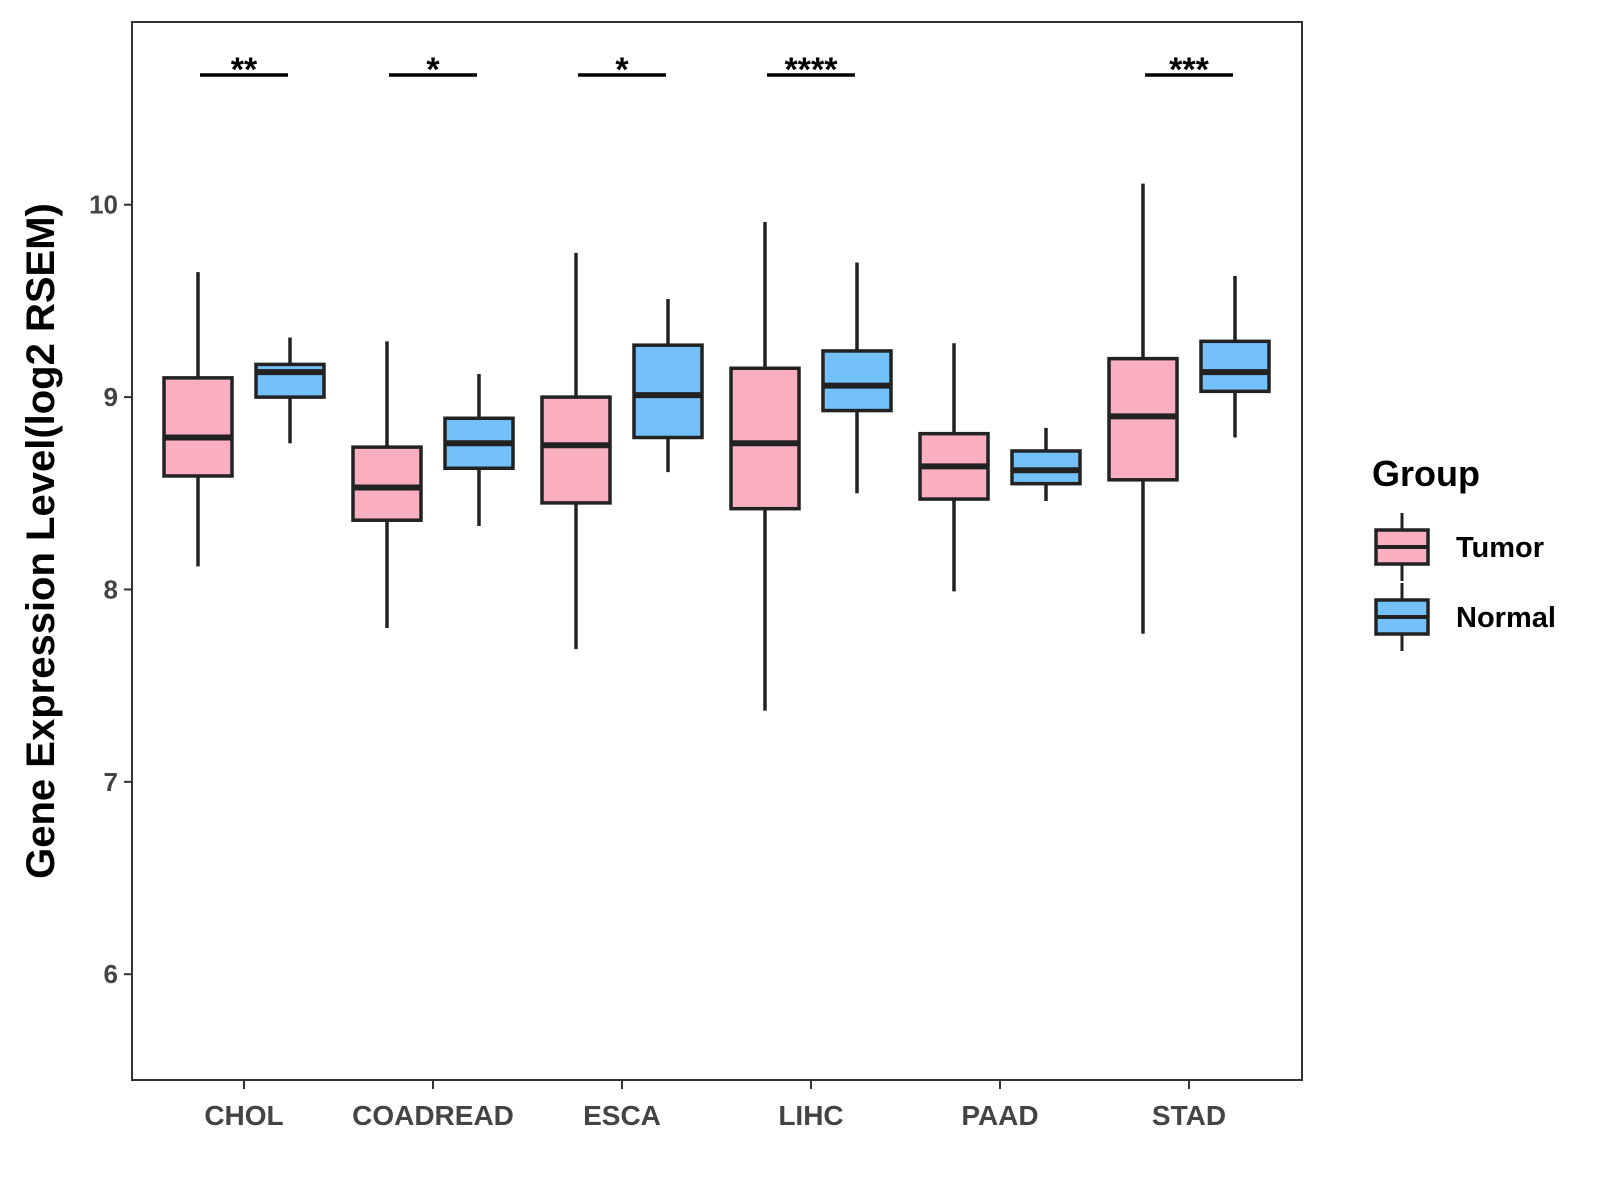  What do you see at coordinates (111, 782) in the screenshot?
I see `y-tick-label: 7` at bounding box center [111, 782].